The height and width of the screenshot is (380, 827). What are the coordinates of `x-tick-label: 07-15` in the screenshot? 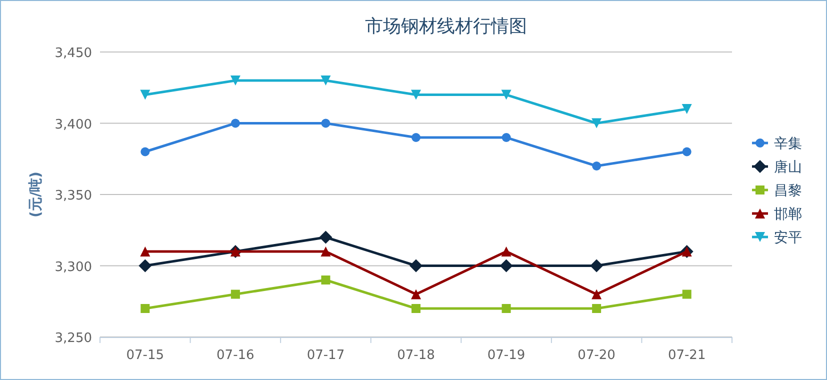 It's located at (145, 355).